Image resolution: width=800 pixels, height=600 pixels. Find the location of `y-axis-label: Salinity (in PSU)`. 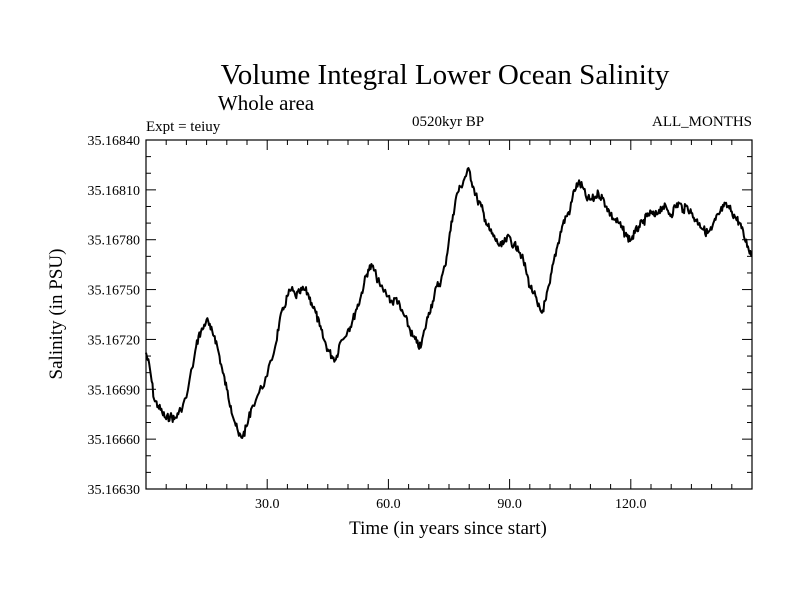

y-axis-label: Salinity (in PSU) is located at coordinates (56, 314).